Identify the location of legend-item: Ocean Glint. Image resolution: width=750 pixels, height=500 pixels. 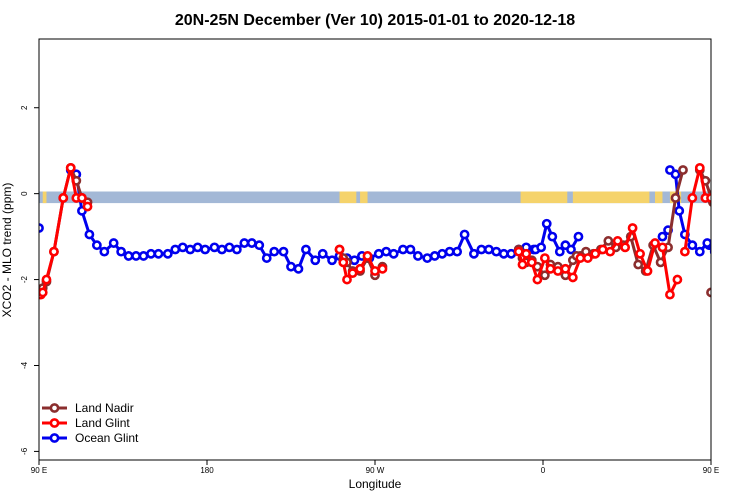
(90, 438).